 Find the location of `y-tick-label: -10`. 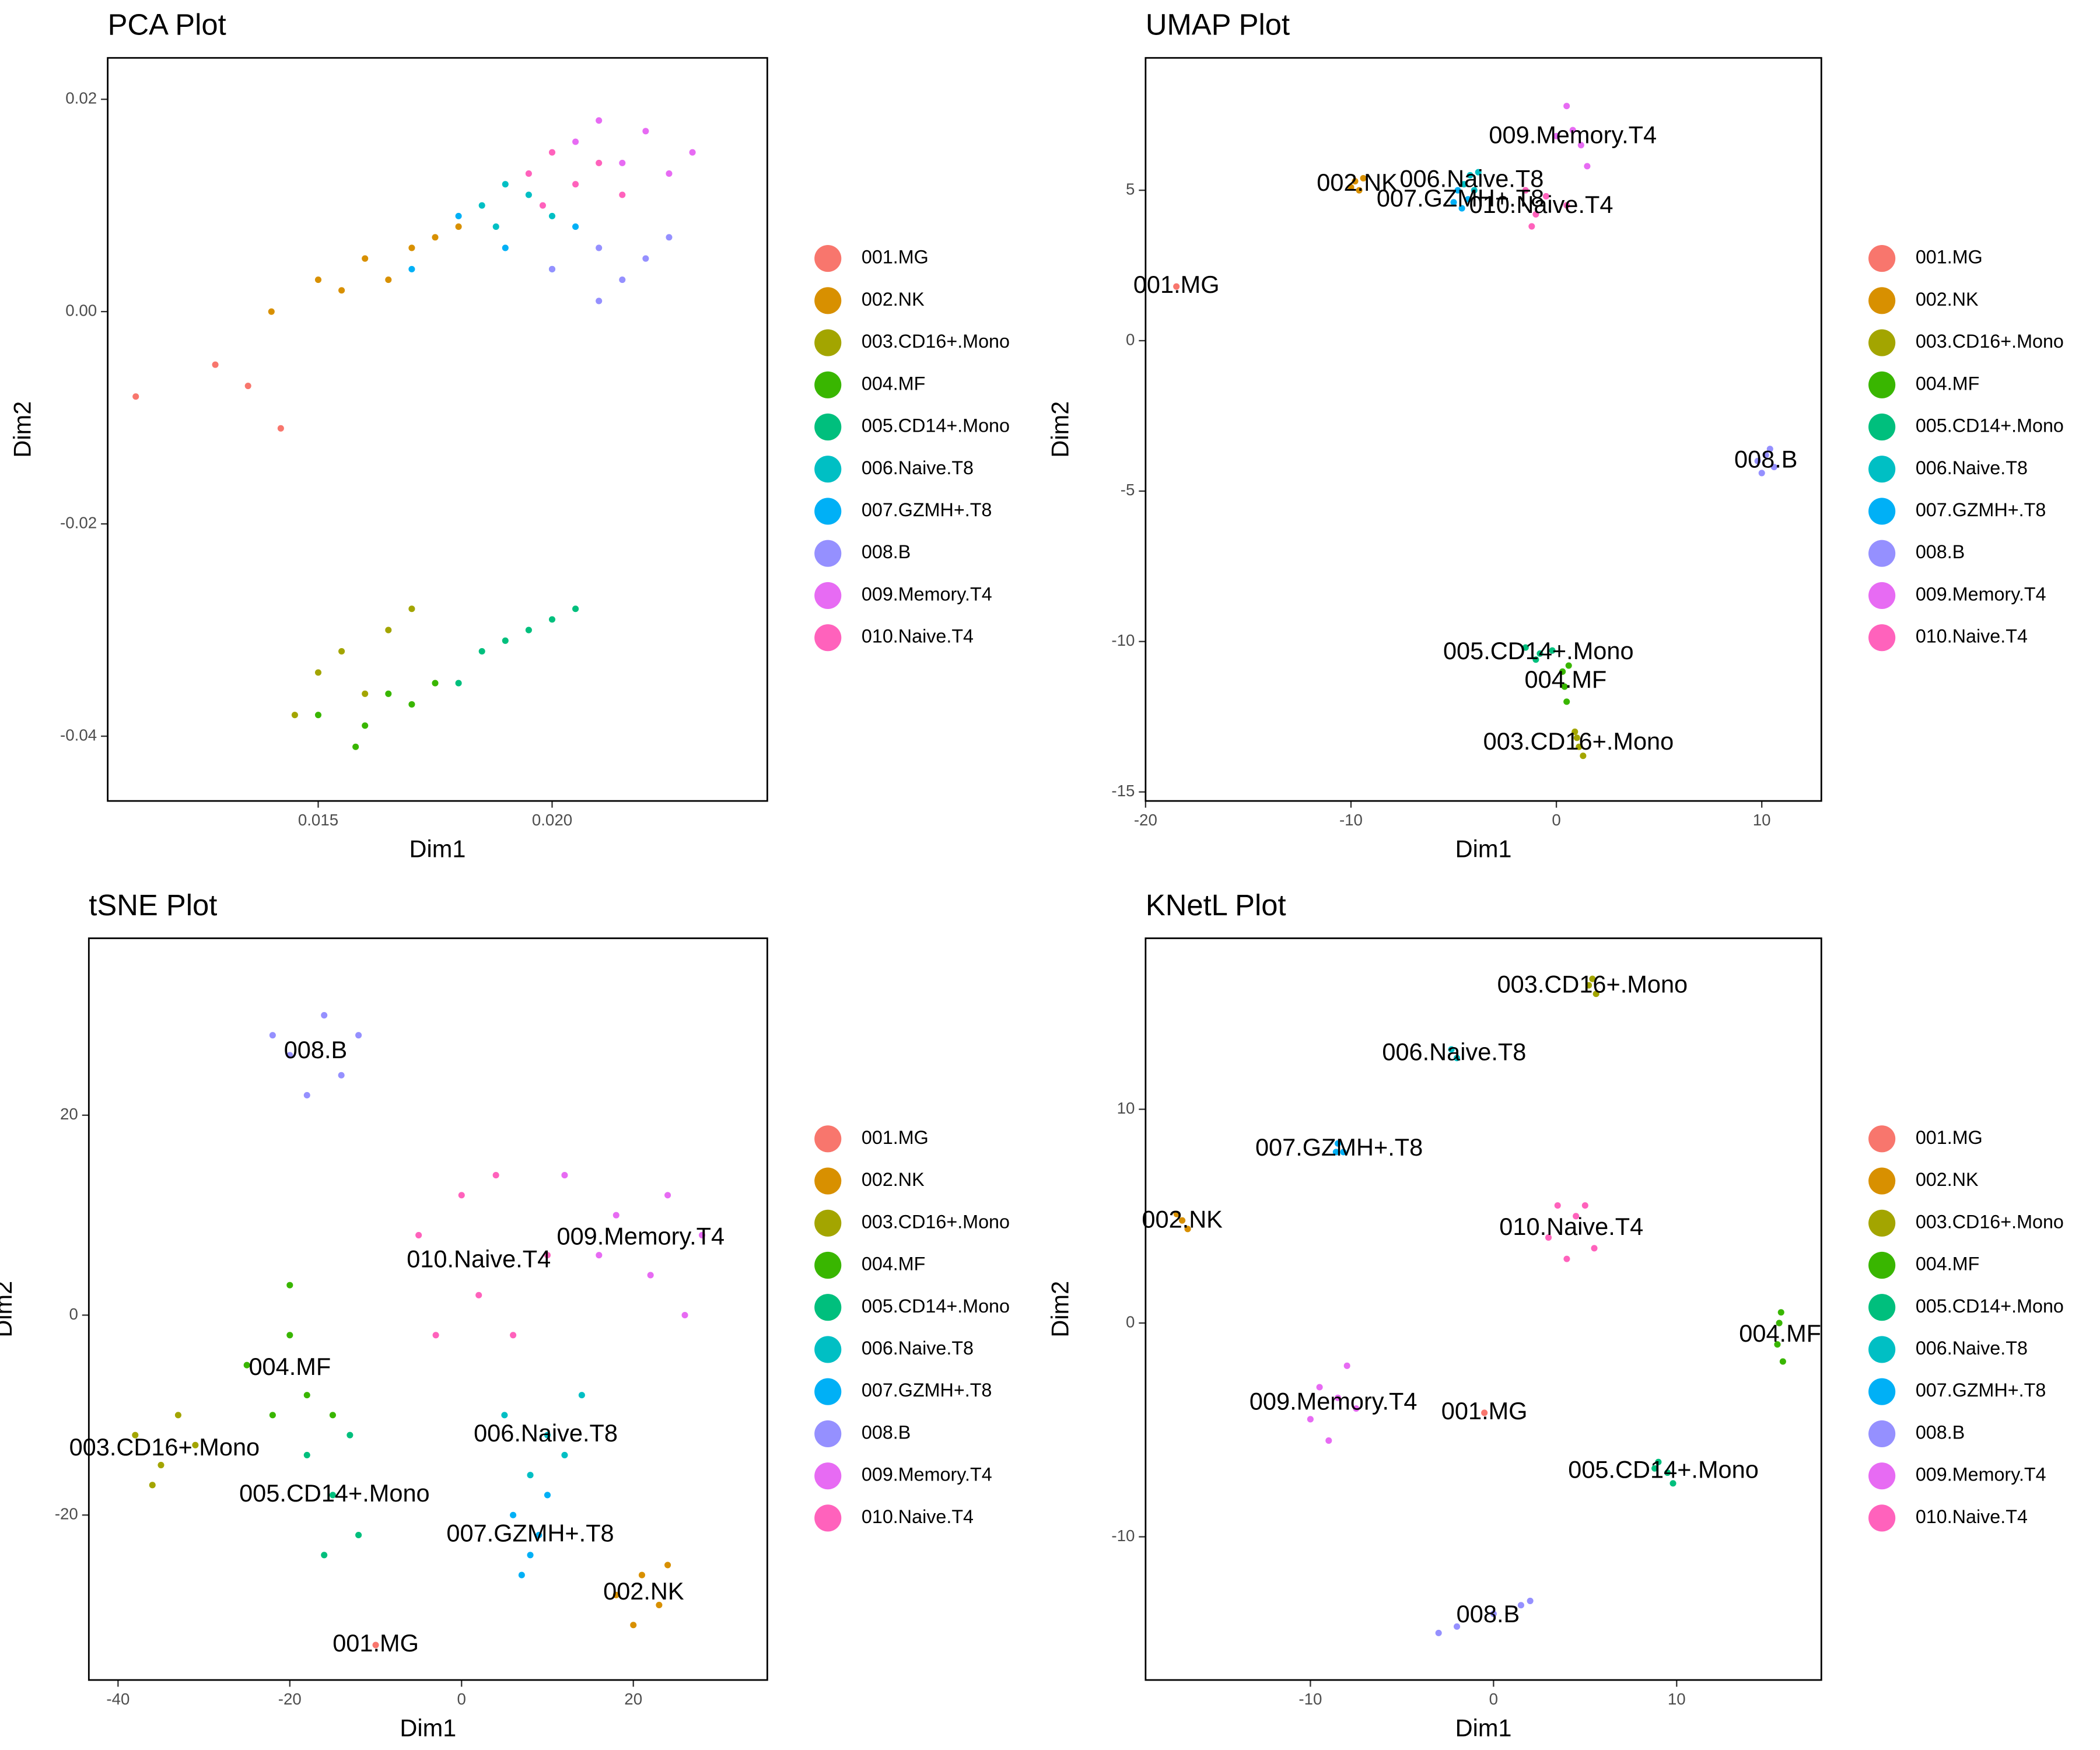

y-tick-label: -10 is located at coordinates (1123, 640).